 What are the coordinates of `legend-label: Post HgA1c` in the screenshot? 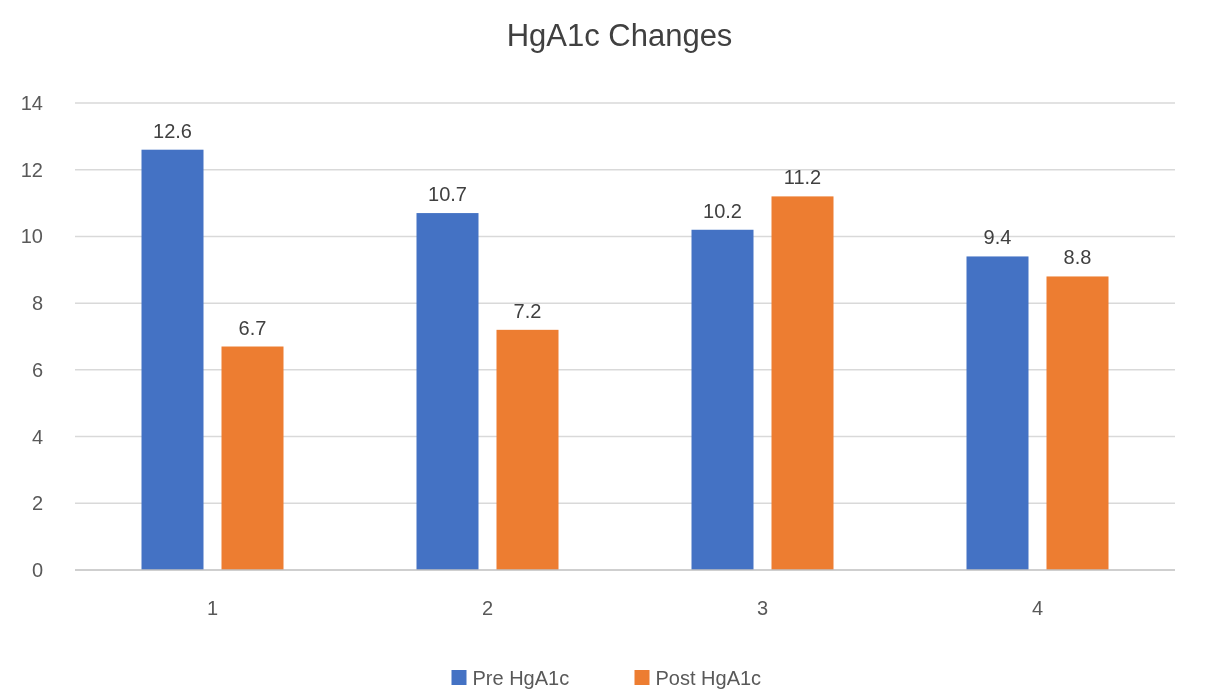 It's located at (708, 678).